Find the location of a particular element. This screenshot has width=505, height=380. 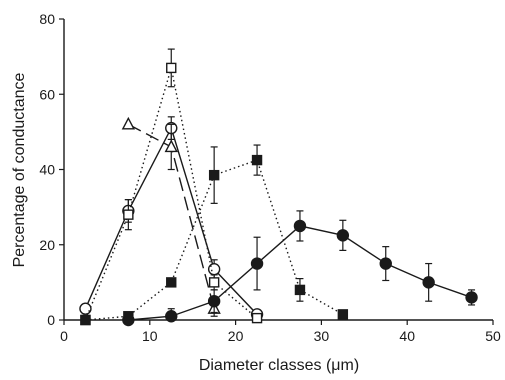

y-tick-label: 20 is located at coordinates (47, 245).